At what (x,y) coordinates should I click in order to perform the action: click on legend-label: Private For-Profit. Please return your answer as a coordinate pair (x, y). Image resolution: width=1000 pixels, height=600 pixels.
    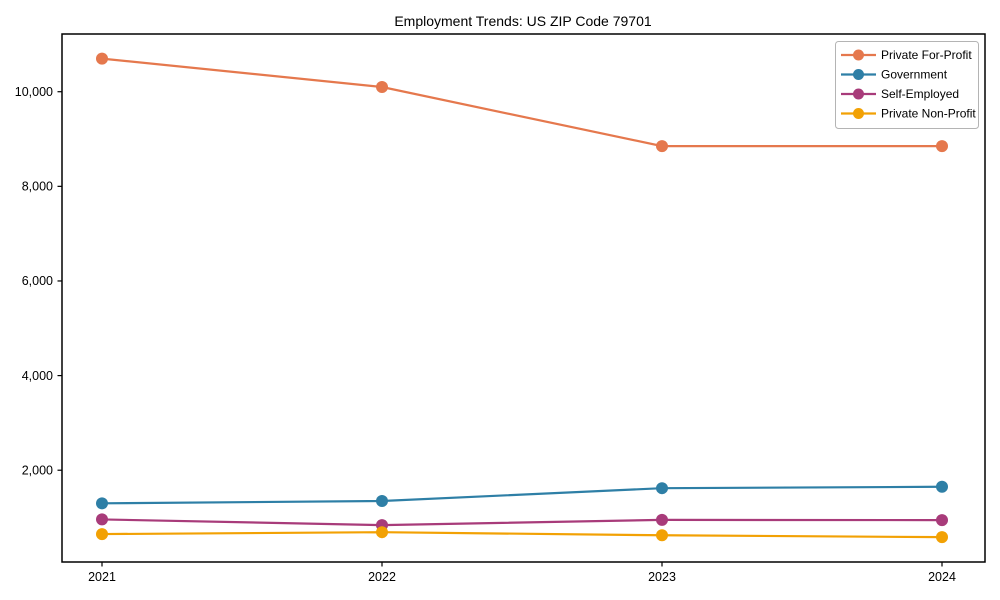
    Looking at the image, I should click on (926, 55).